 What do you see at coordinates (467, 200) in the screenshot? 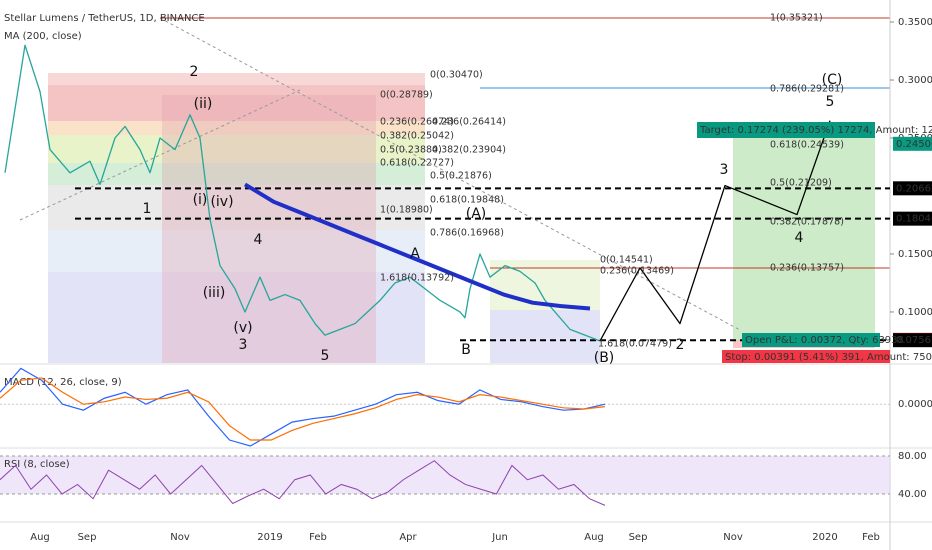
I see `fib-label: 0.618(0.19848)` at bounding box center [467, 200].